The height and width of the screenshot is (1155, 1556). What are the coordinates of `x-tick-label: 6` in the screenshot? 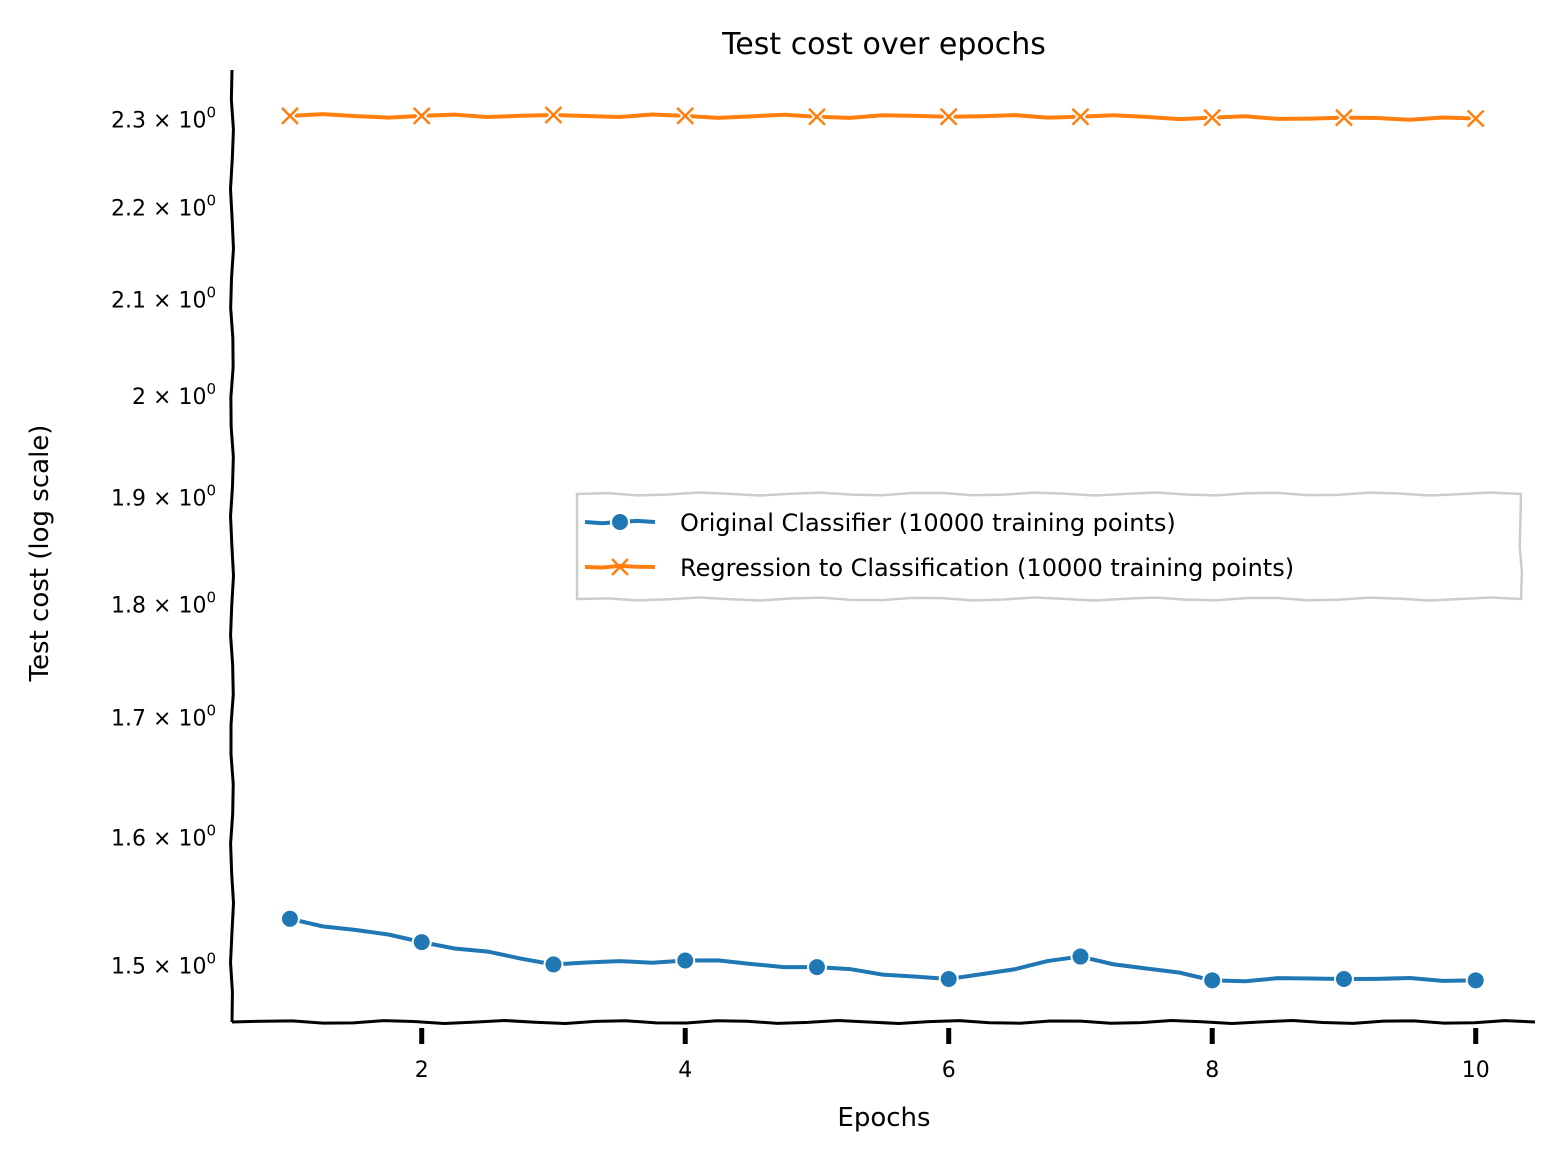 It's located at (949, 1070).